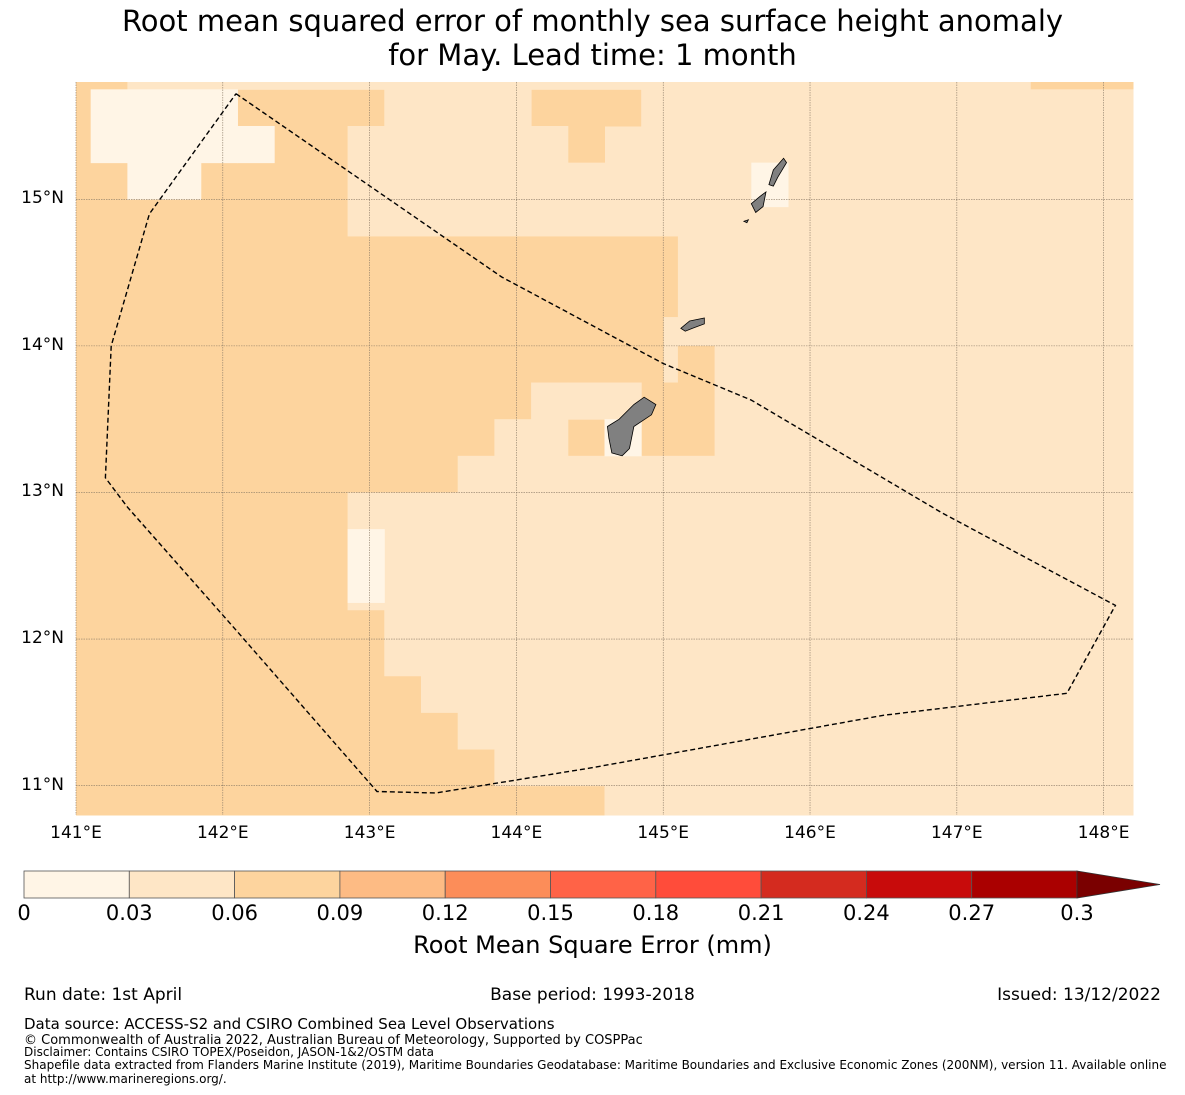  What do you see at coordinates (810, 833) in the screenshot?
I see `lon-tick-label: 146°E` at bounding box center [810, 833].